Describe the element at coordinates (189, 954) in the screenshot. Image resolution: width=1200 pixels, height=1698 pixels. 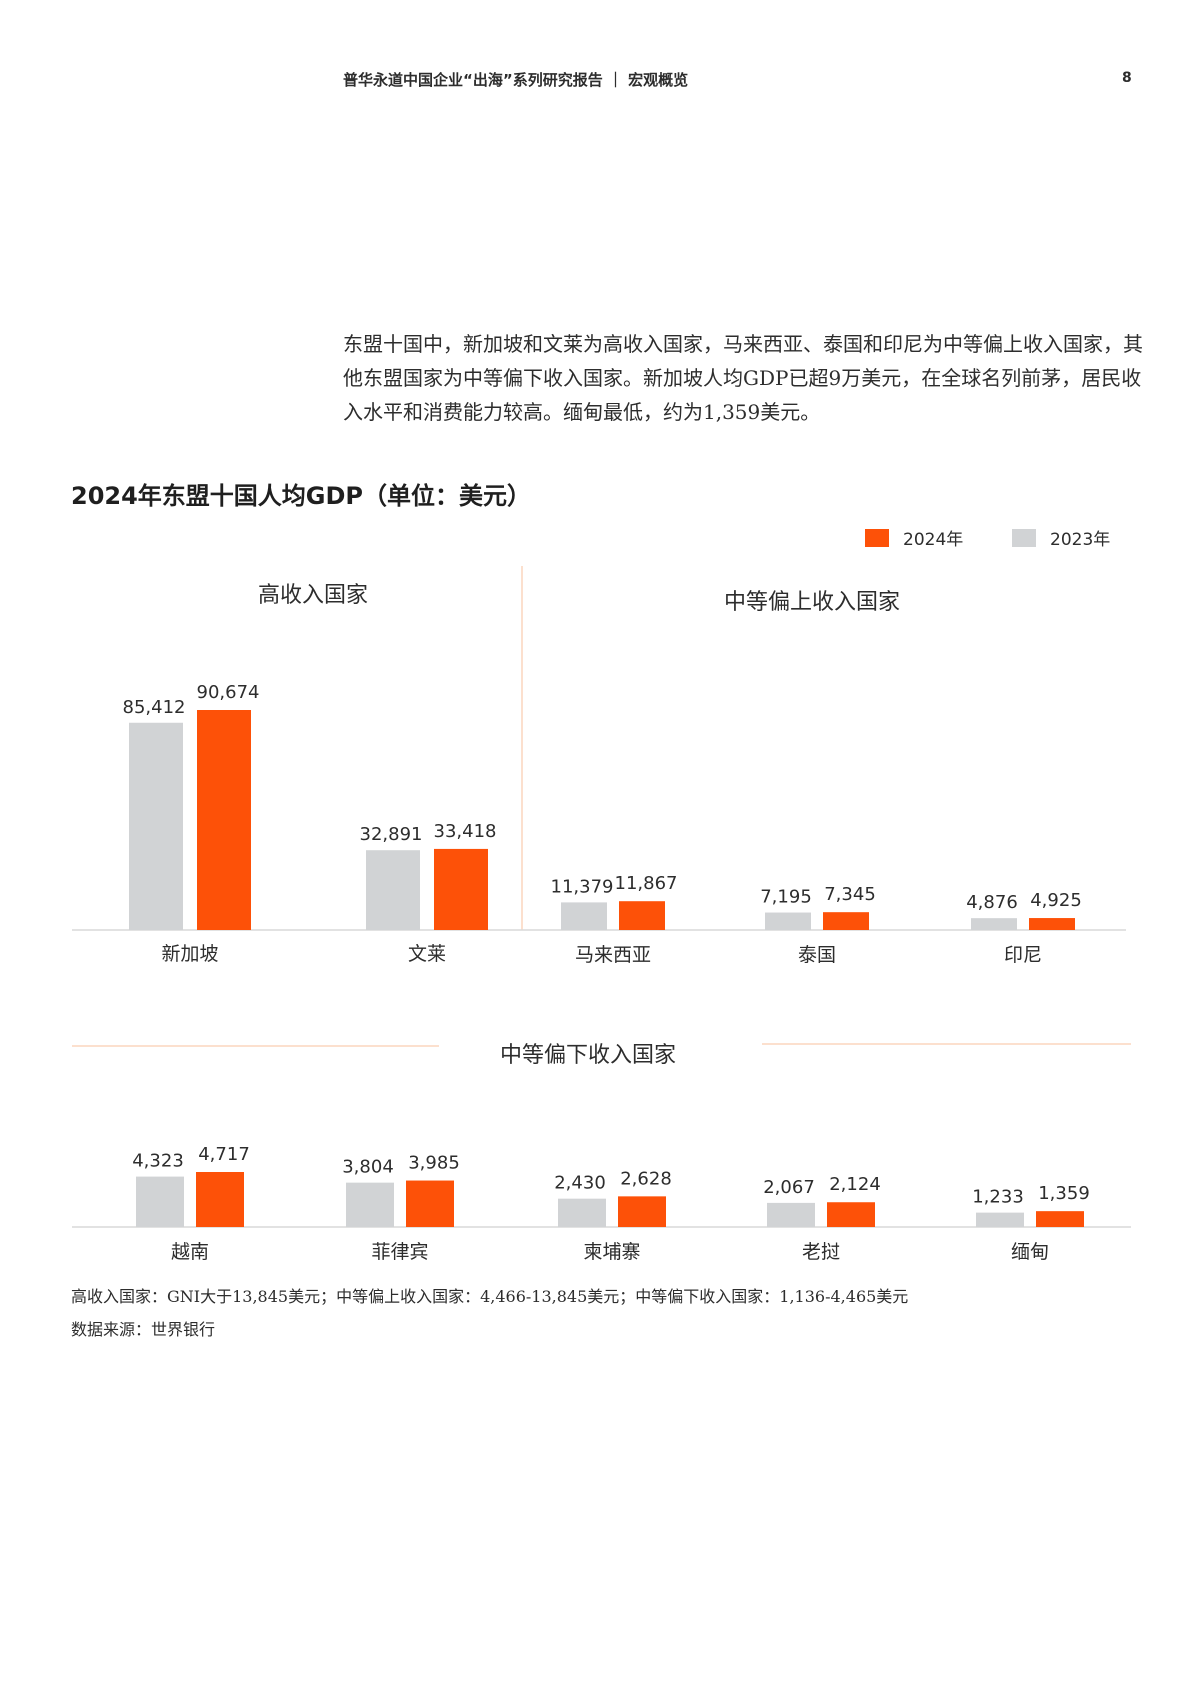
I see `category-tick-label: 新加坡` at that location.